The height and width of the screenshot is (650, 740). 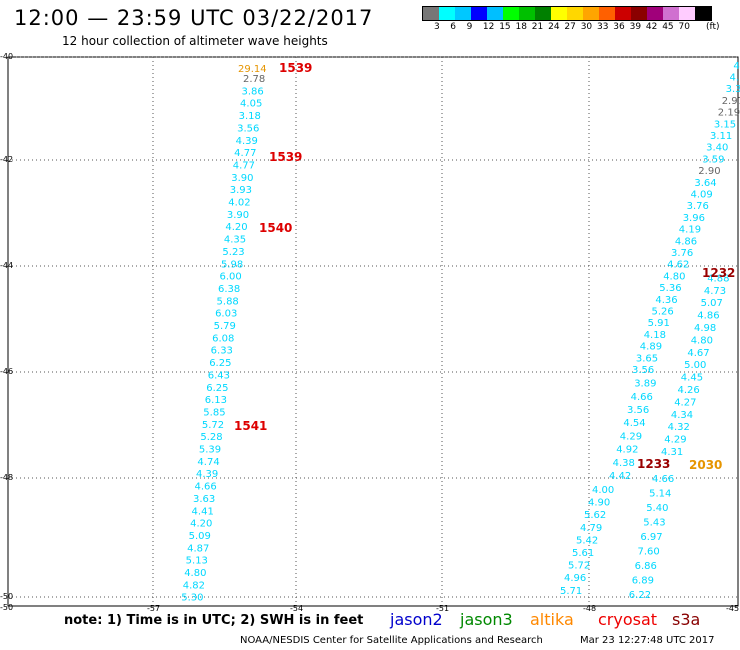 What do you see at coordinates (587, 540) in the screenshot?
I see `track-value: 5.42` at bounding box center [587, 540].